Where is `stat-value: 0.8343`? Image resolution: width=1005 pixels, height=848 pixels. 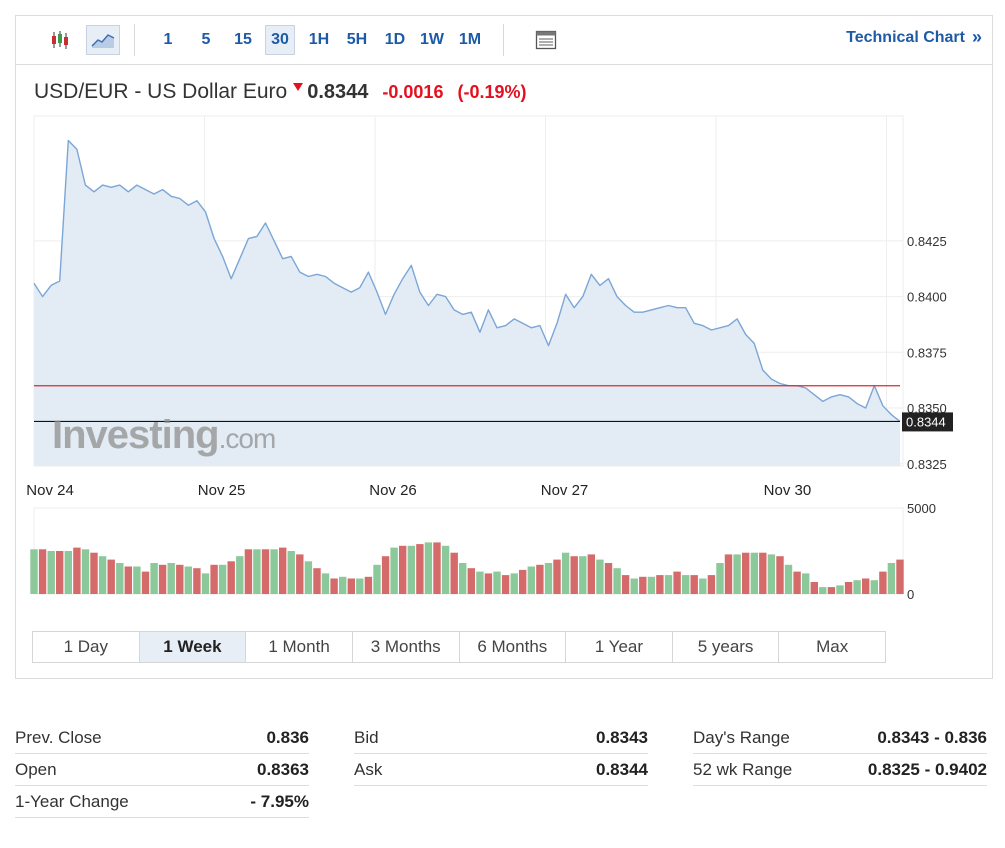 stat-value: 0.8343 is located at coordinates (622, 737).